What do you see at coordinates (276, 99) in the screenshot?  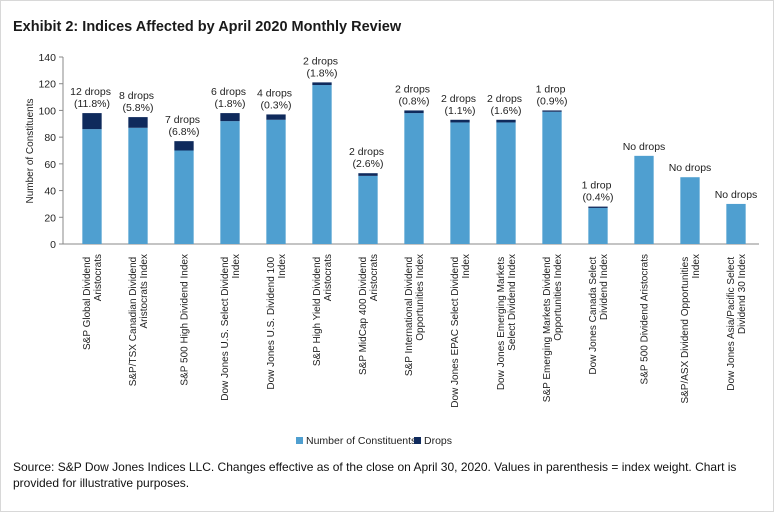 I see `bar-label: 4 drops (0.3%)` at bounding box center [276, 99].